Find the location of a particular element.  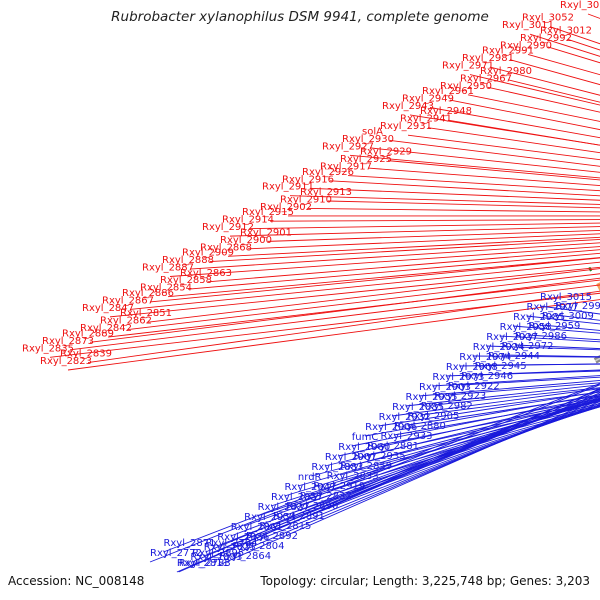

forward-gene-label: Rxyl_2873 is located at coordinates (68, 341).